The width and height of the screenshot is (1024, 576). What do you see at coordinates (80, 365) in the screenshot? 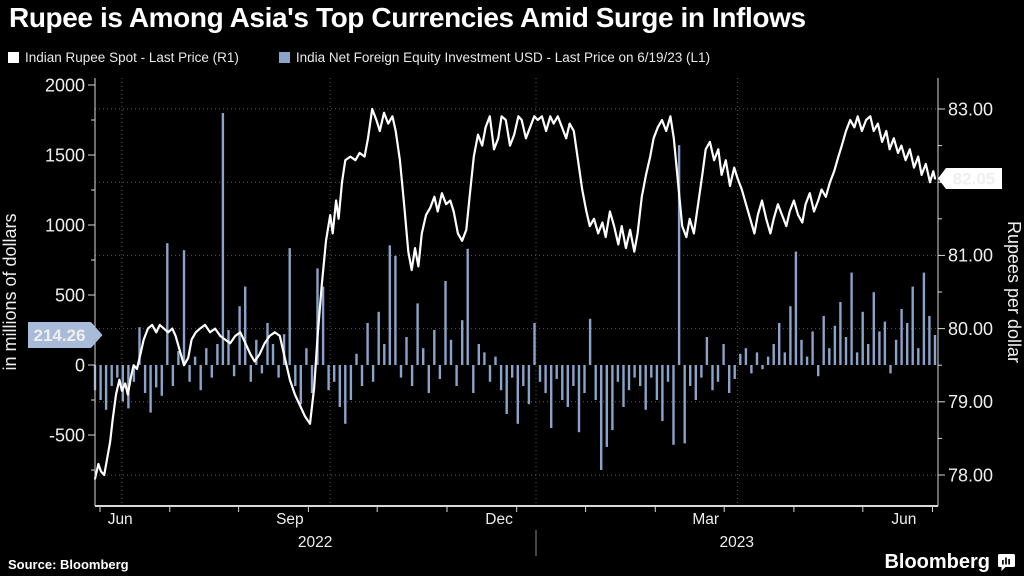
I see `svg-text: 0` at bounding box center [80, 365].